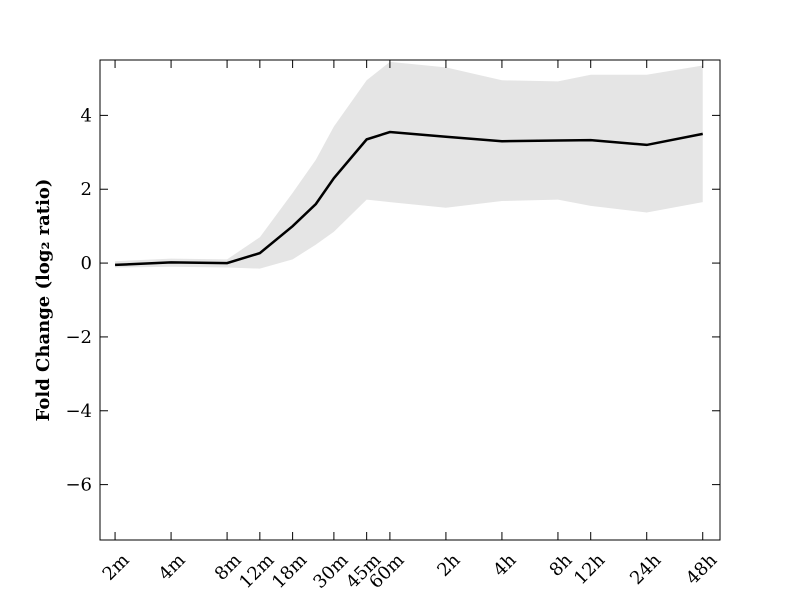 The width and height of the screenshot is (800, 604). I want to click on y-axis-label: Fold Change (log₂ ratio), so click(43, 300).